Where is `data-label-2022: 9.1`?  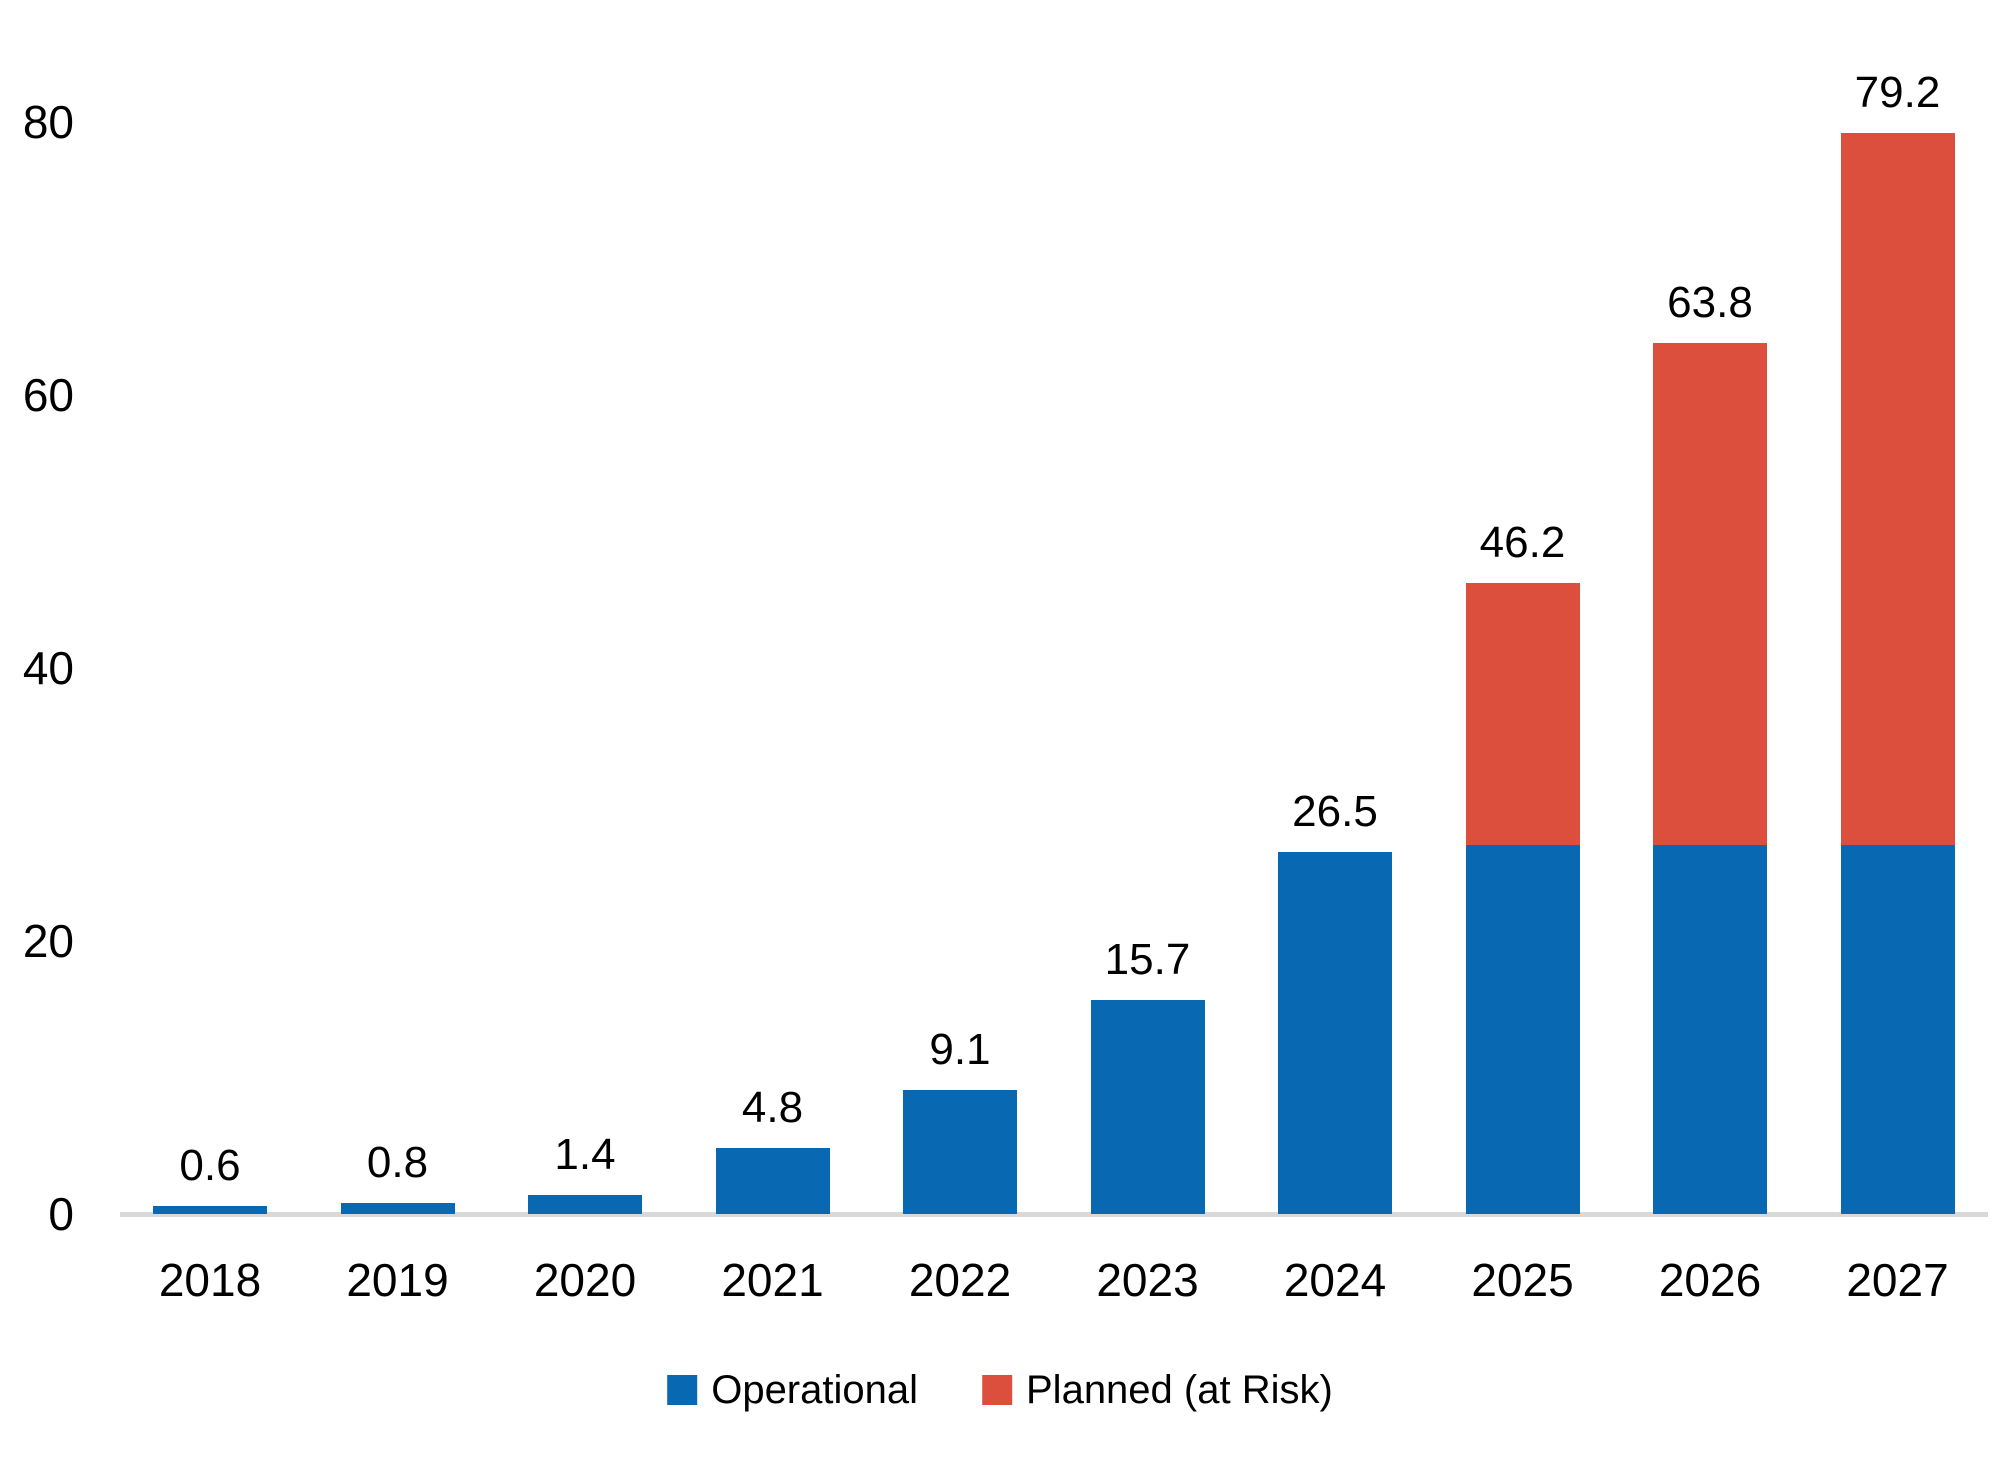 data-label-2022: 9.1 is located at coordinates (960, 1049).